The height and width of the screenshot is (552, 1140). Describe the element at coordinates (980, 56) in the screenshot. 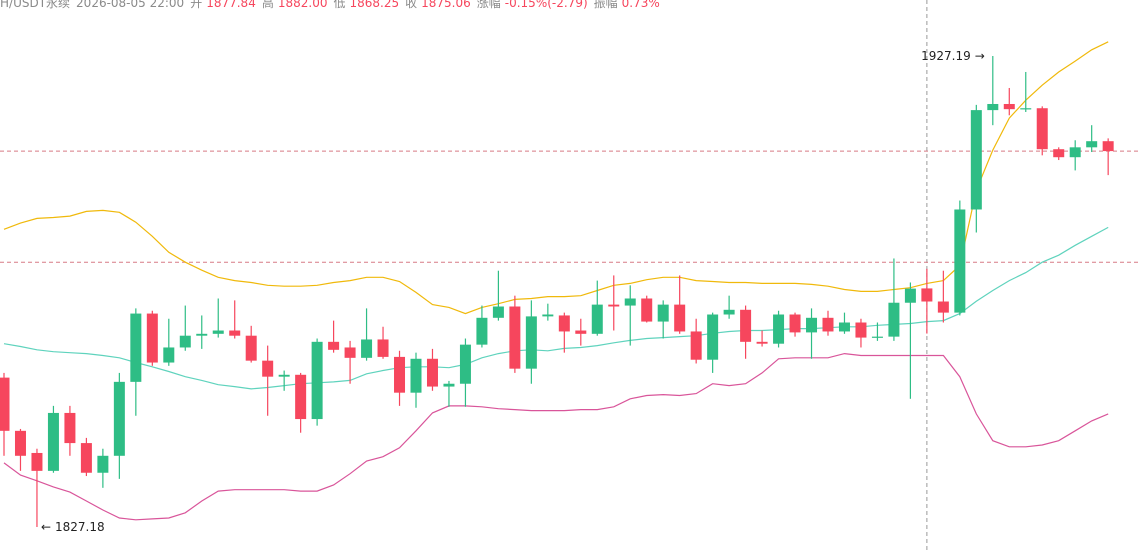

I see `arrow: →` at that location.